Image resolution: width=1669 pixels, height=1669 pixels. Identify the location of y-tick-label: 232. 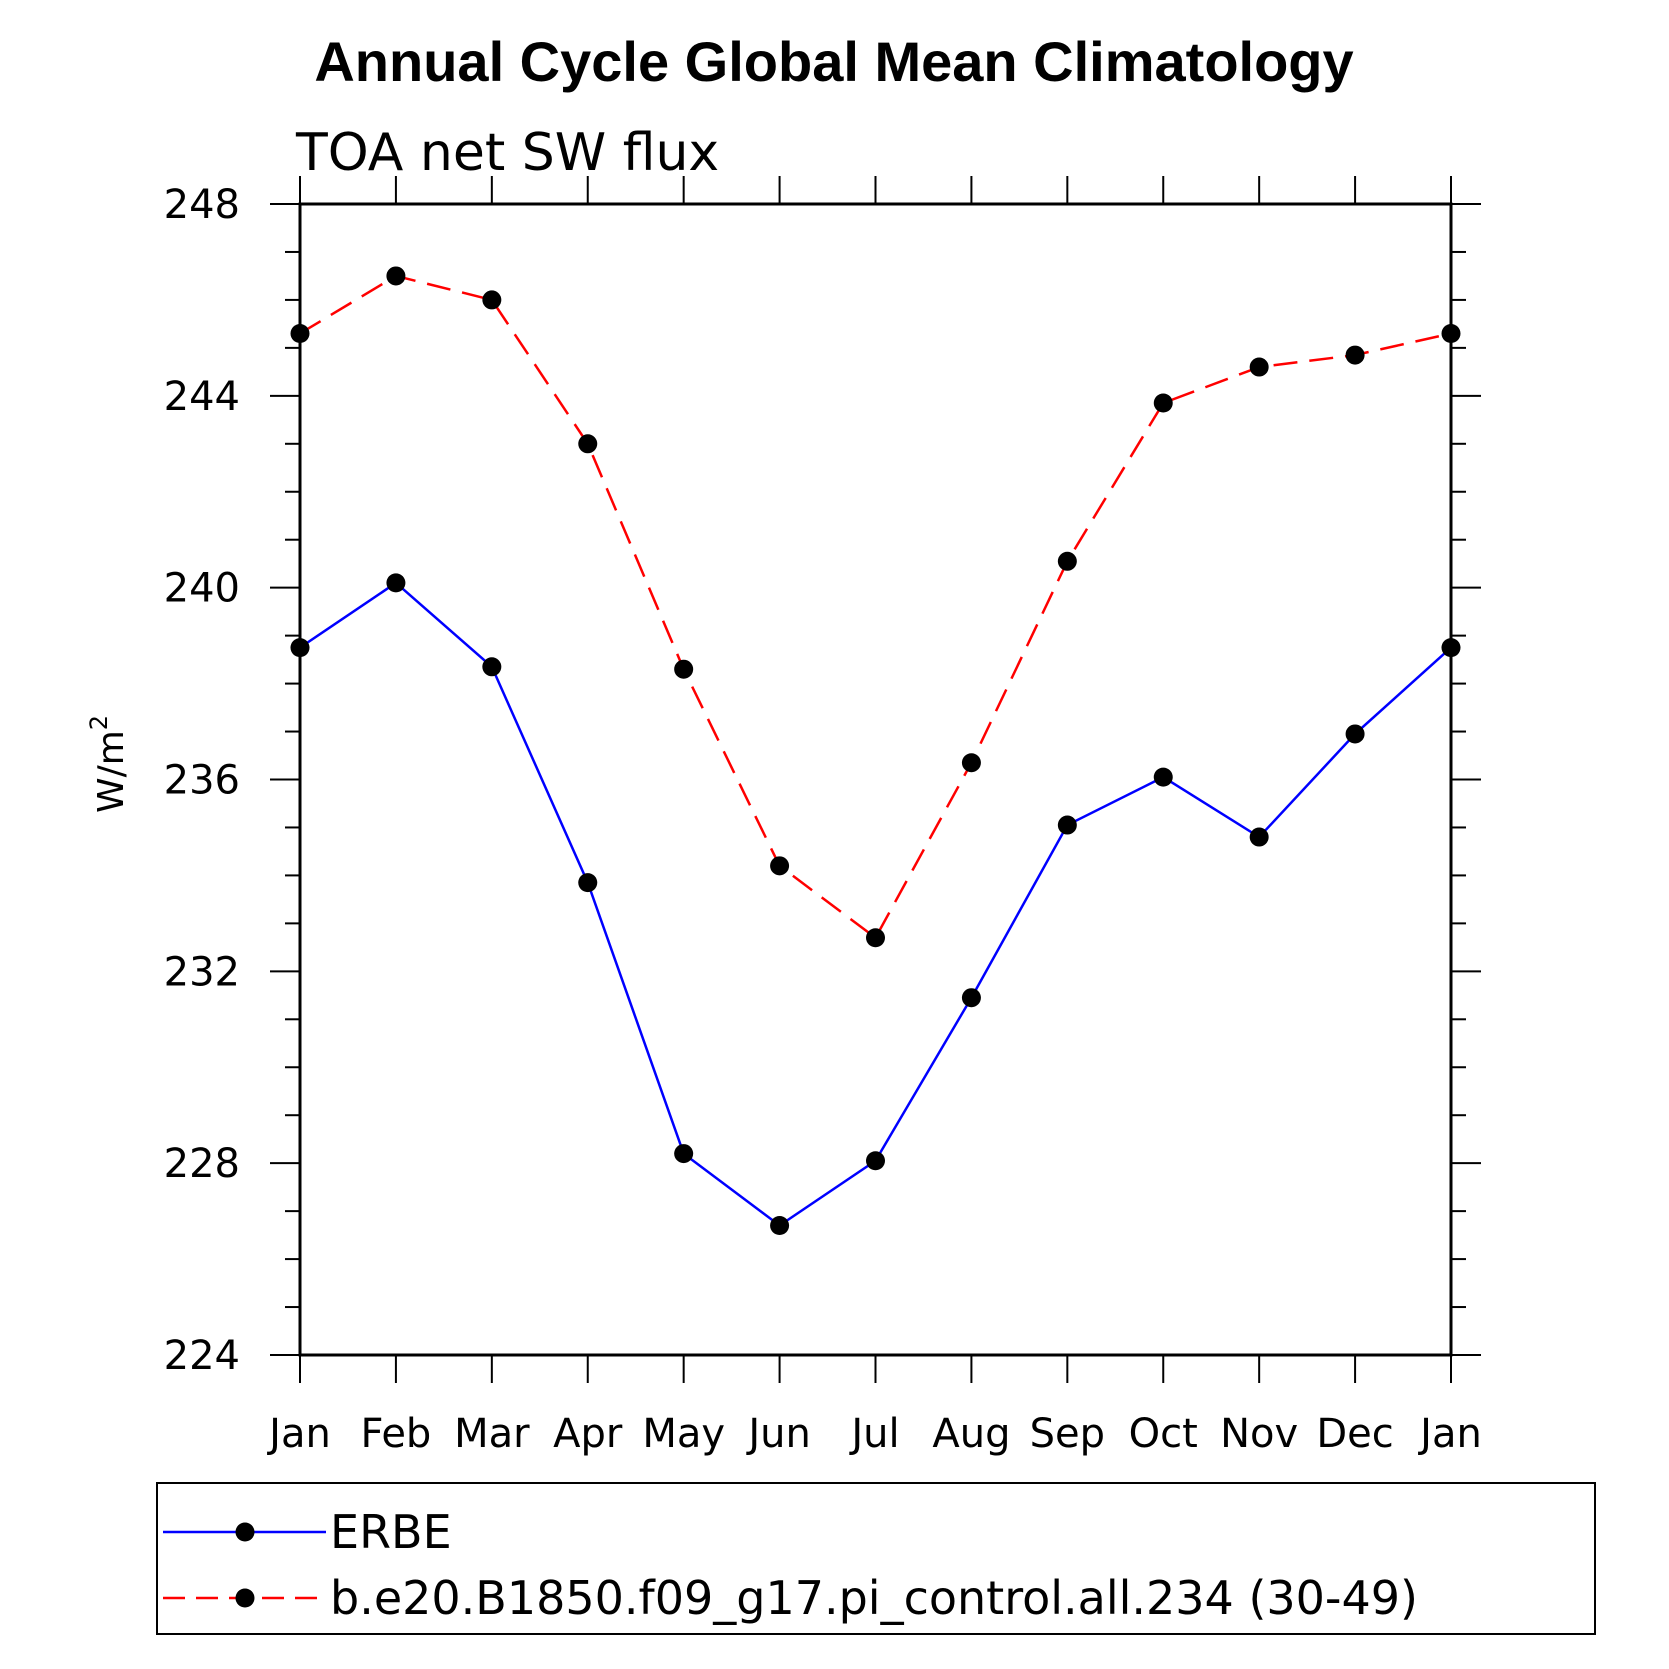
(202, 972).